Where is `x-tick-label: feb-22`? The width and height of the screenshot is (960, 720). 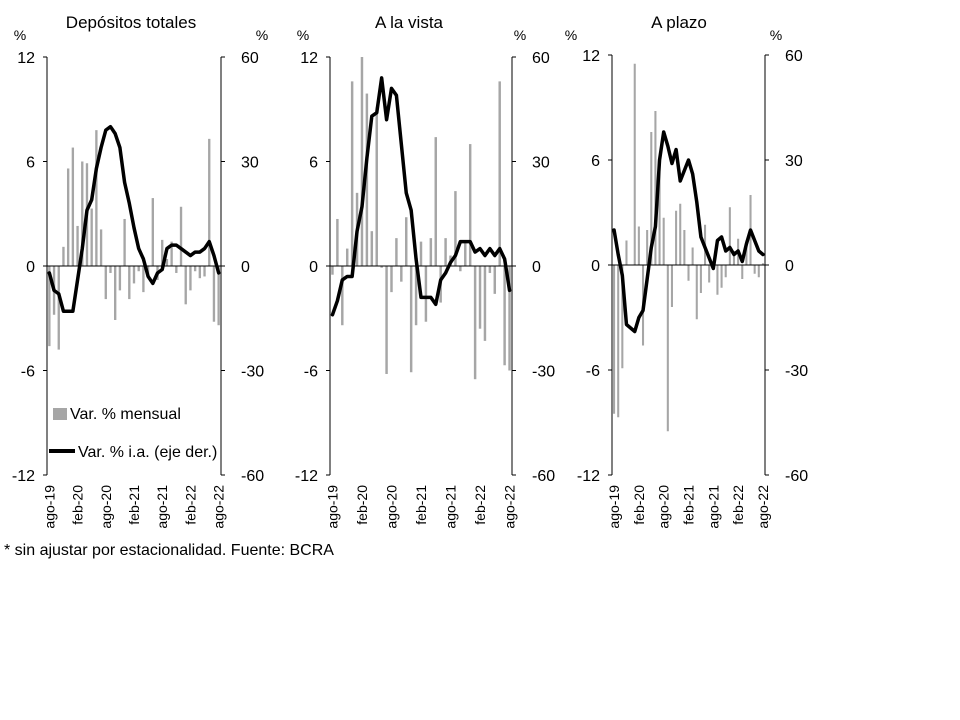 x-tick-label: feb-22 is located at coordinates (190, 505).